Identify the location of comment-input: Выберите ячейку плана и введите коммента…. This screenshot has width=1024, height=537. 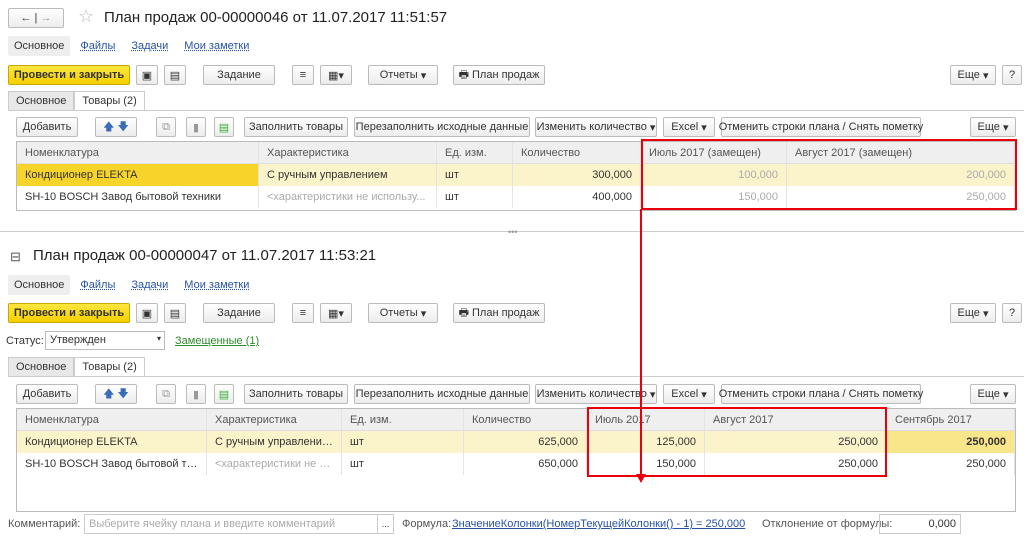
(239, 524).